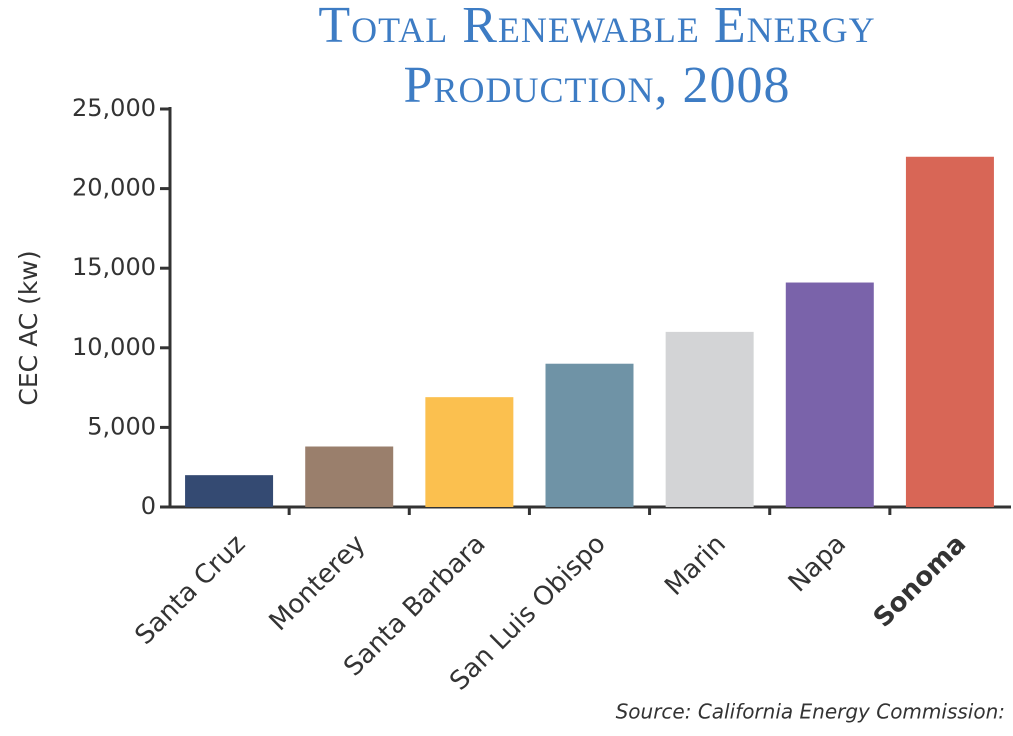 The height and width of the screenshot is (736, 1013). Describe the element at coordinates (114, 188) in the screenshot. I see `y-tick-label: 20,000` at that location.